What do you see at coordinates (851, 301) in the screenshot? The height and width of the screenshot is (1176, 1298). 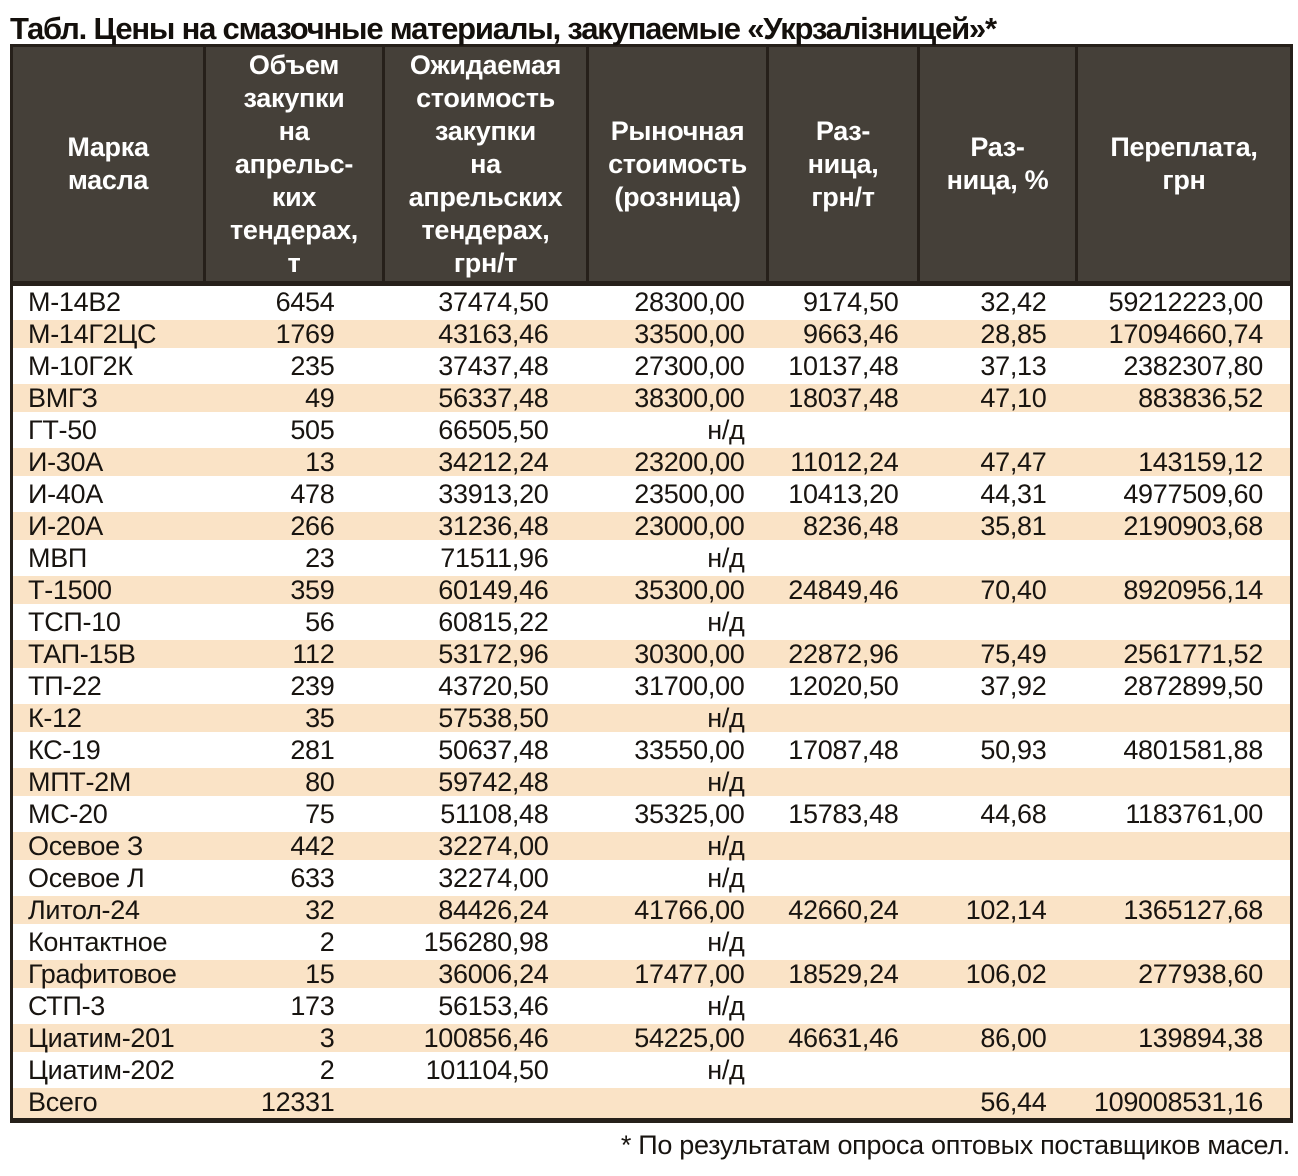 I see `value-cell: 9174,50` at bounding box center [851, 301].